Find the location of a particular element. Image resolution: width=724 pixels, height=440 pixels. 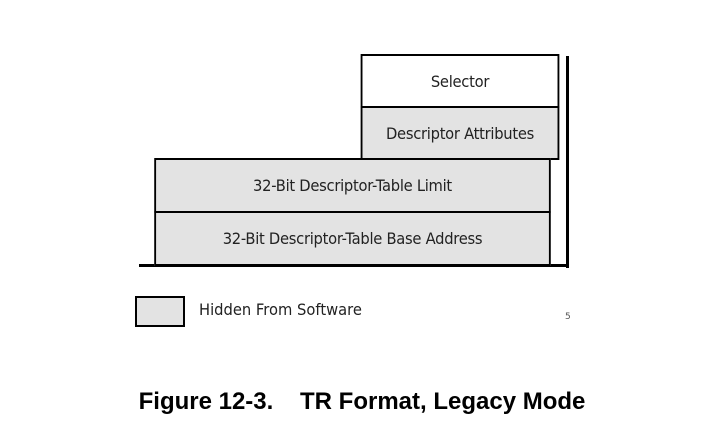

selector-shadow is located at coordinates (567, 108).